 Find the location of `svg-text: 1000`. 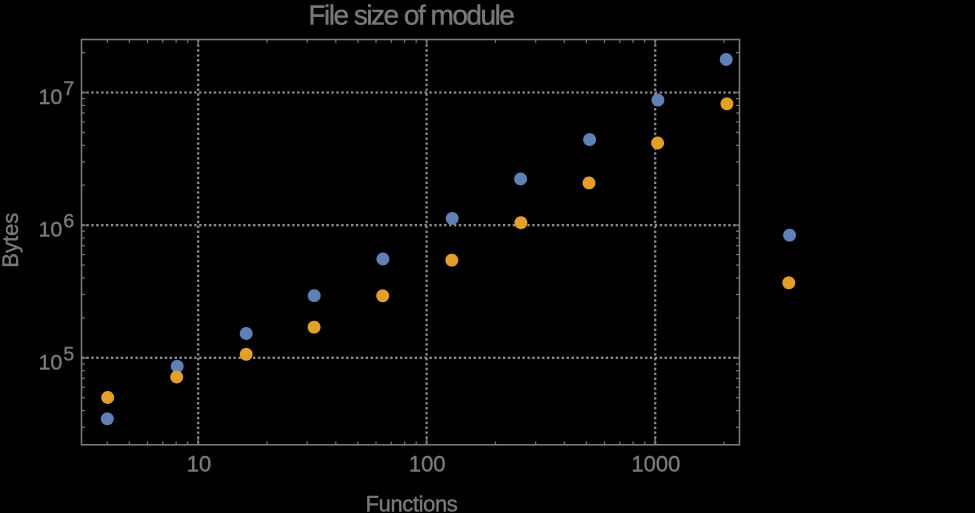

svg-text: 1000 is located at coordinates (655, 464).